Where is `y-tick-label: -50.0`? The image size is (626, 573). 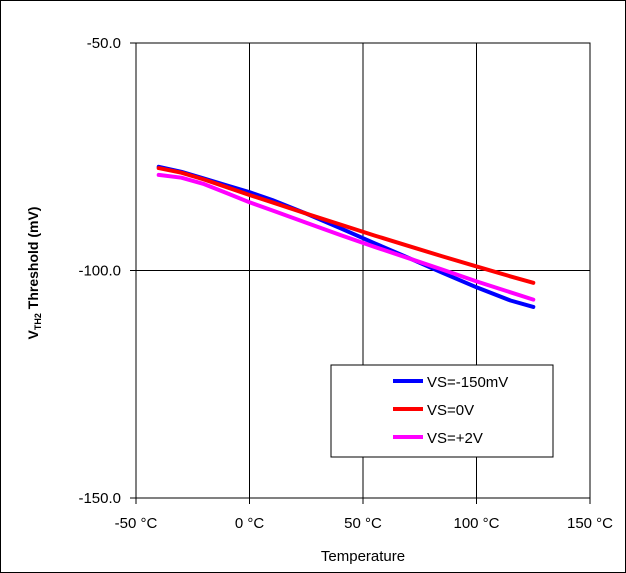
y-tick-label: -50.0 is located at coordinates (104, 43).